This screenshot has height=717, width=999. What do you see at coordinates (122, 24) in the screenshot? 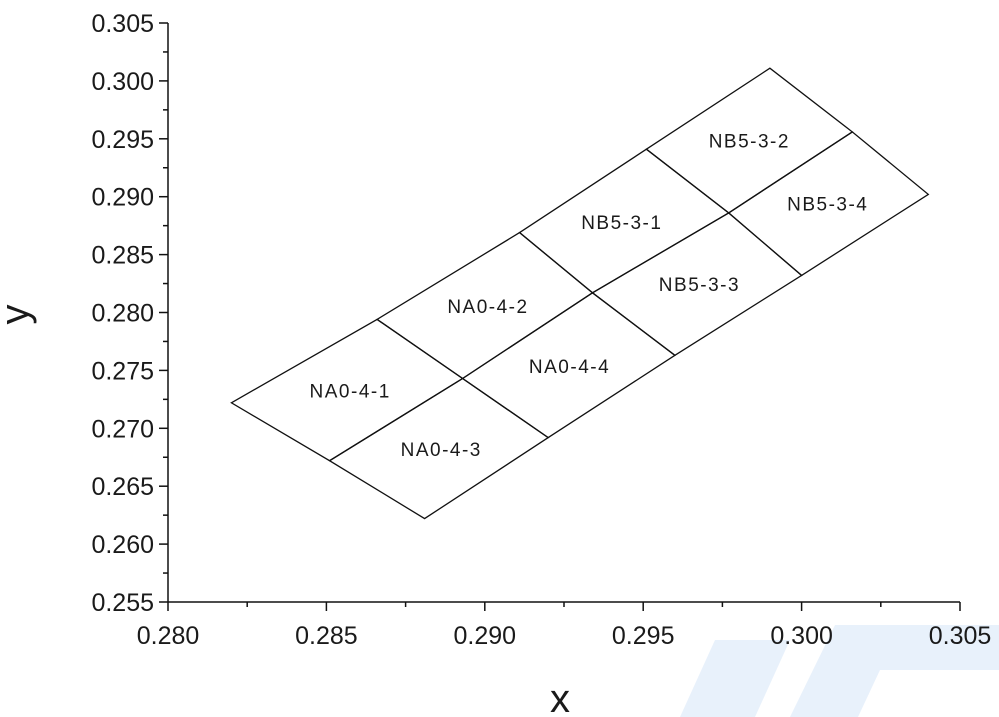
I see `y-tick-label: 0.305` at bounding box center [122, 24].